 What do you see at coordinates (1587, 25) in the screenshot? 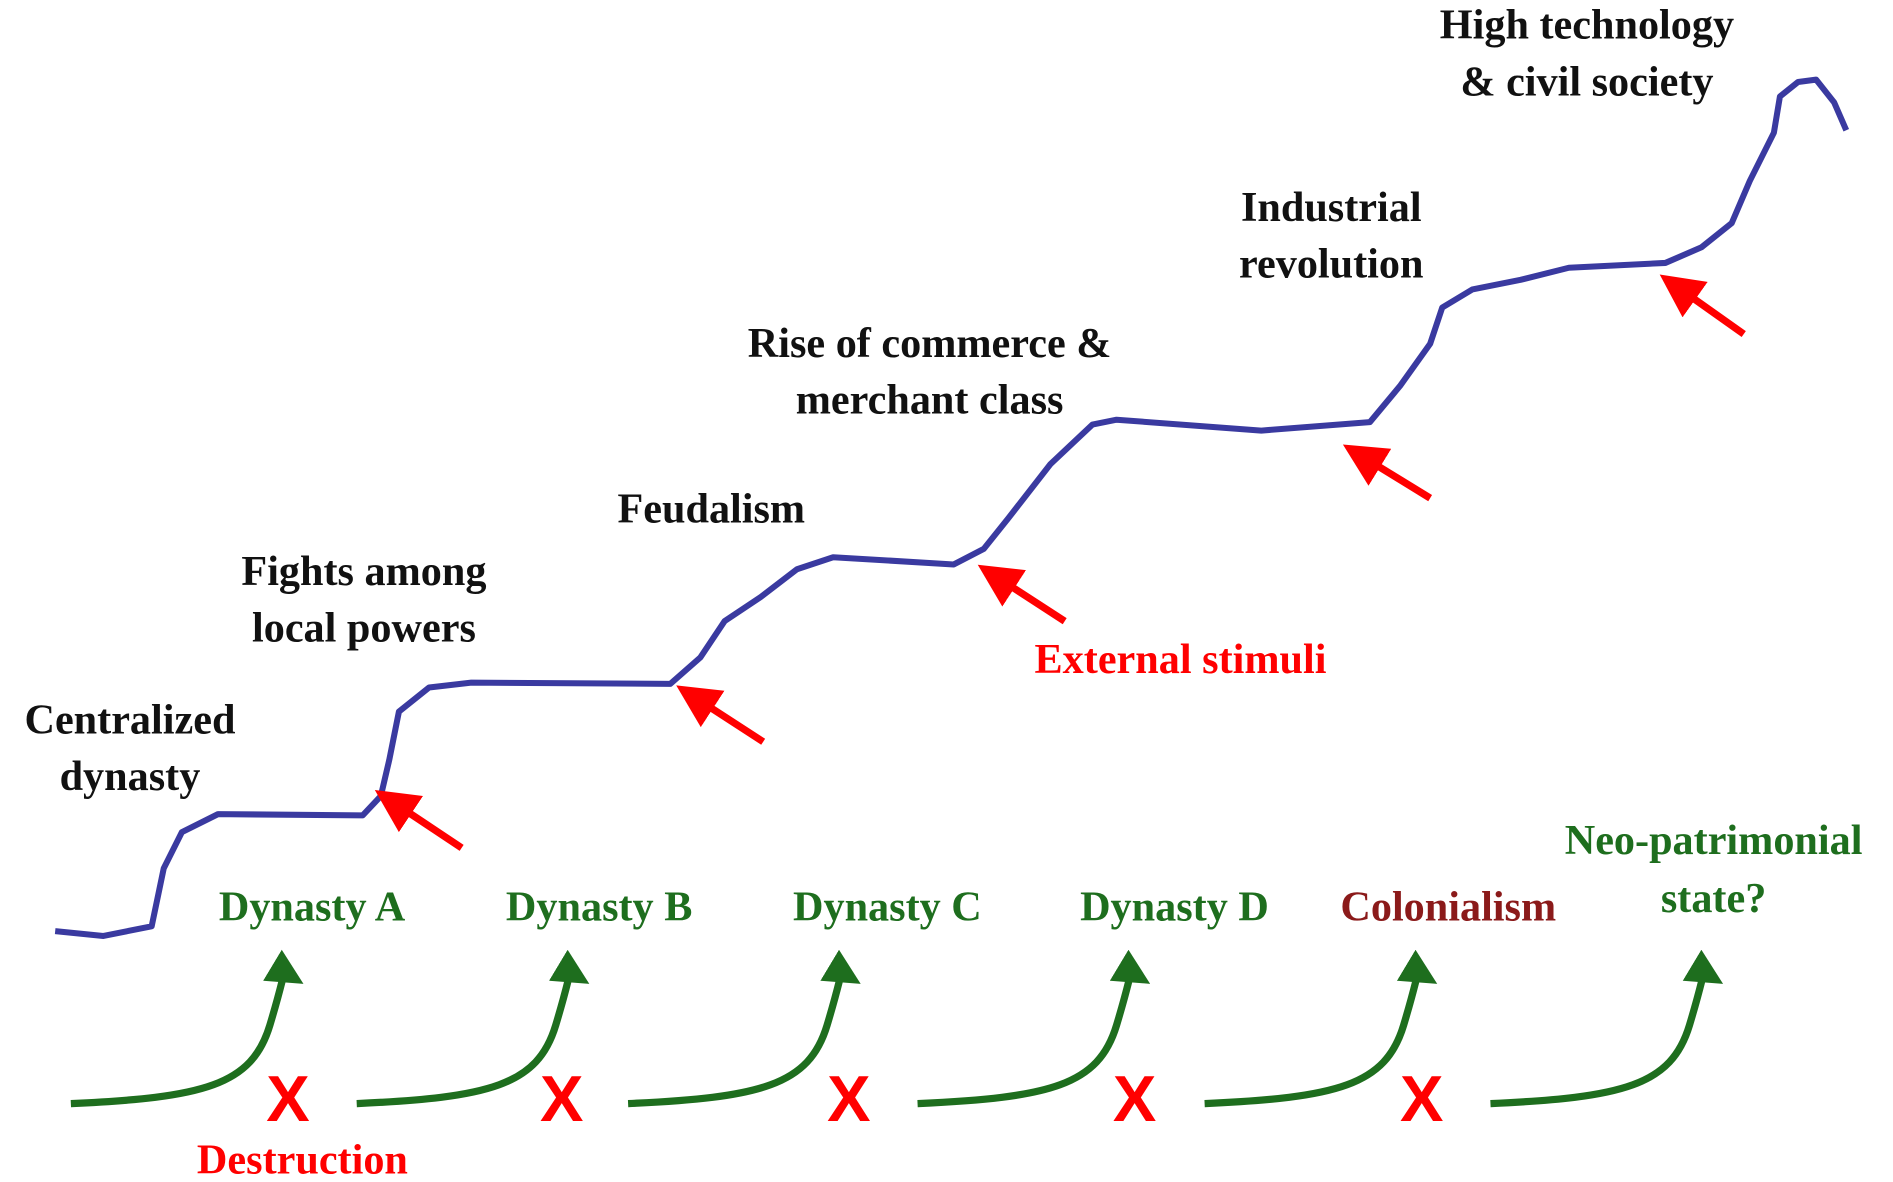
I see `stage-label: High technology` at bounding box center [1587, 25].